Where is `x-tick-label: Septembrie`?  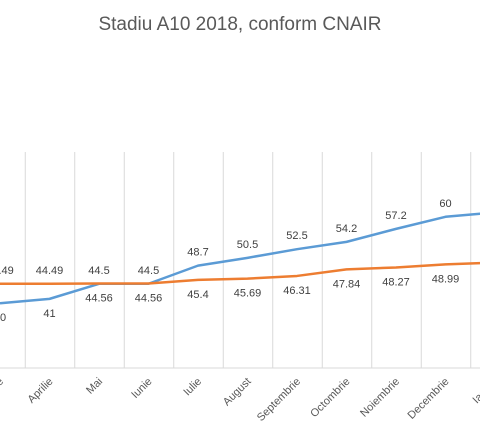 x-tick-label: Septembrie is located at coordinates (279, 400).